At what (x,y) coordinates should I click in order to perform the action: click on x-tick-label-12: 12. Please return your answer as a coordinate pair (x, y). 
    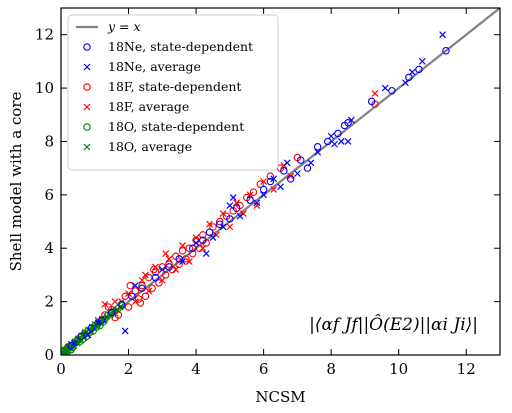
    Looking at the image, I should click on (466, 369).